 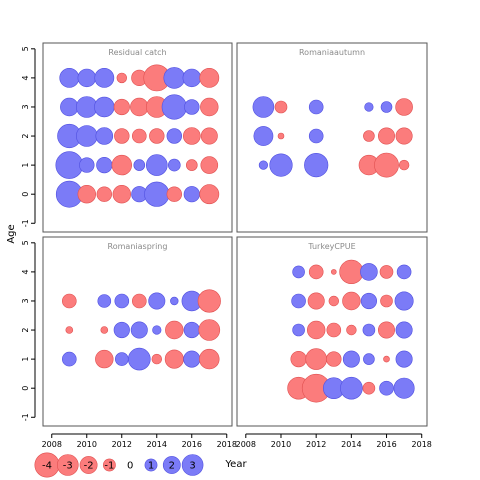 What do you see at coordinates (386, 444) in the screenshot?
I see `x-tick-label: 2016` at bounding box center [386, 444].